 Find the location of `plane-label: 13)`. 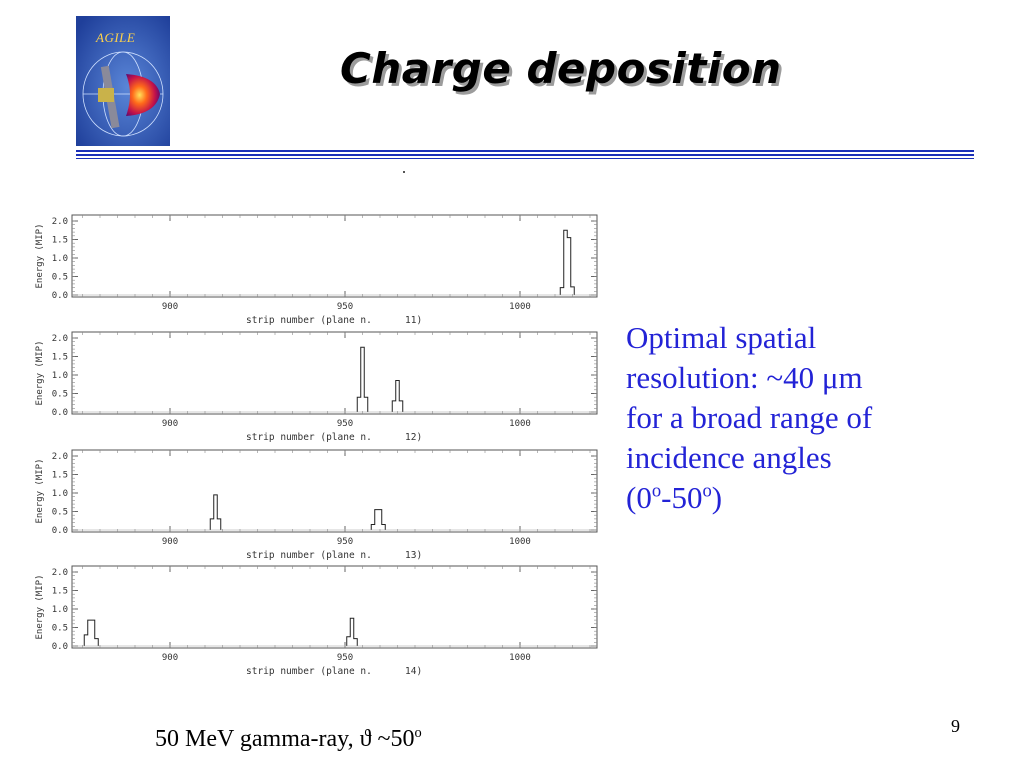

plane-label: 13) is located at coordinates (413, 555).